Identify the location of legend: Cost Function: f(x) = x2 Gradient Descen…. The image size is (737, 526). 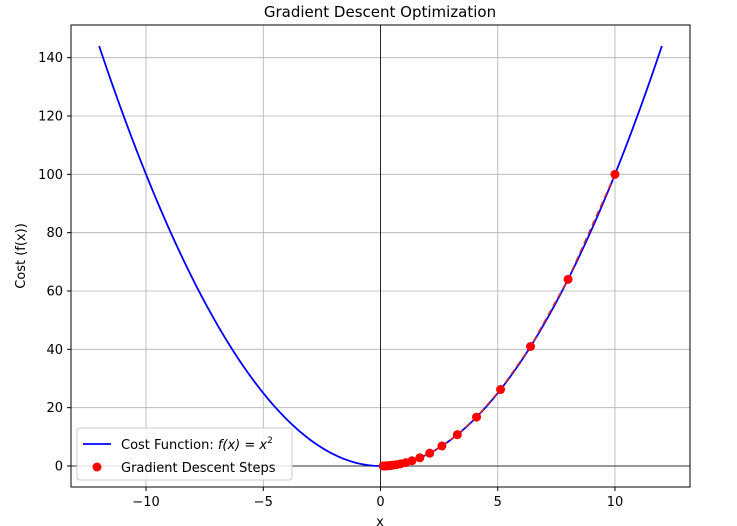
(184, 454).